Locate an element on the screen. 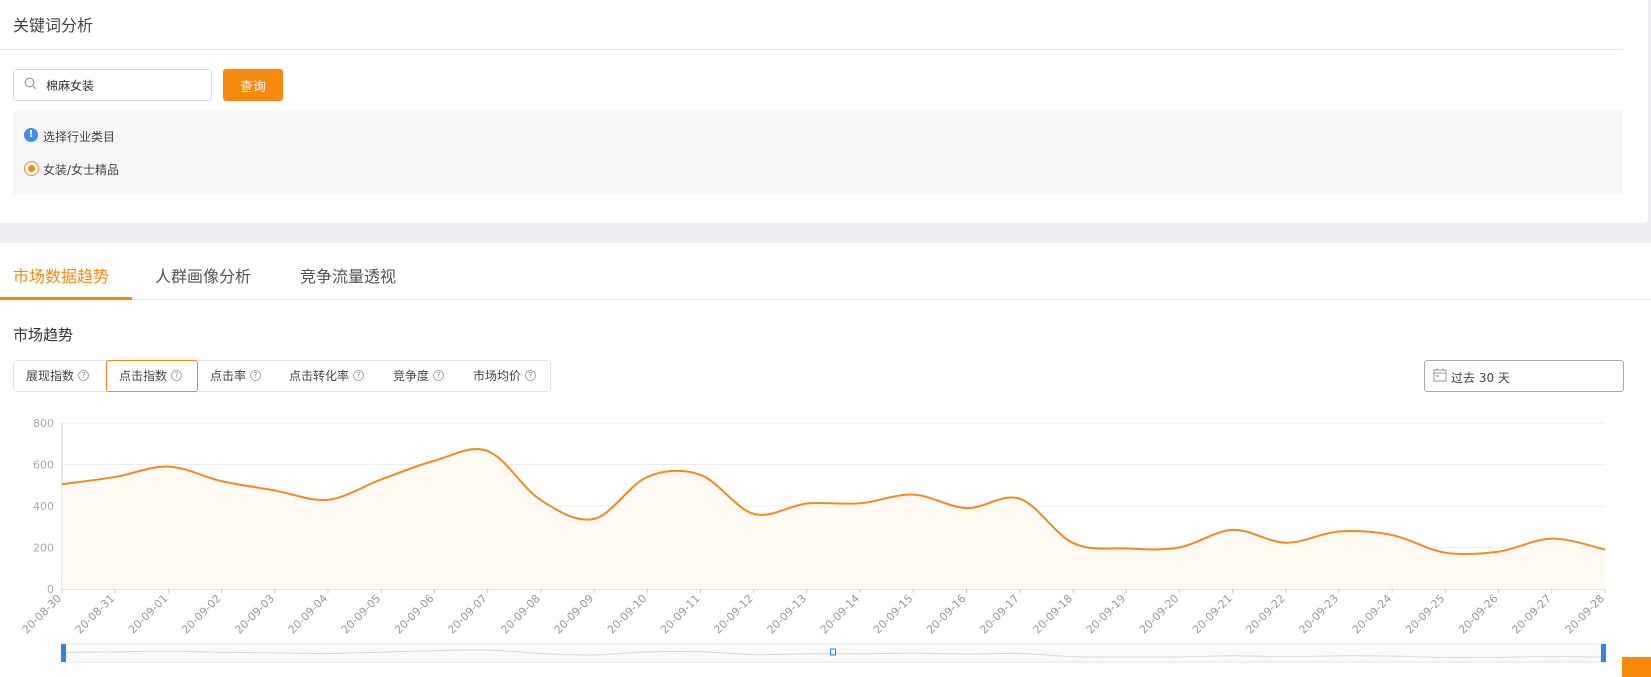 The height and width of the screenshot is (677, 1651). x-tick-label: 20-09-04 is located at coordinates (308, 614).